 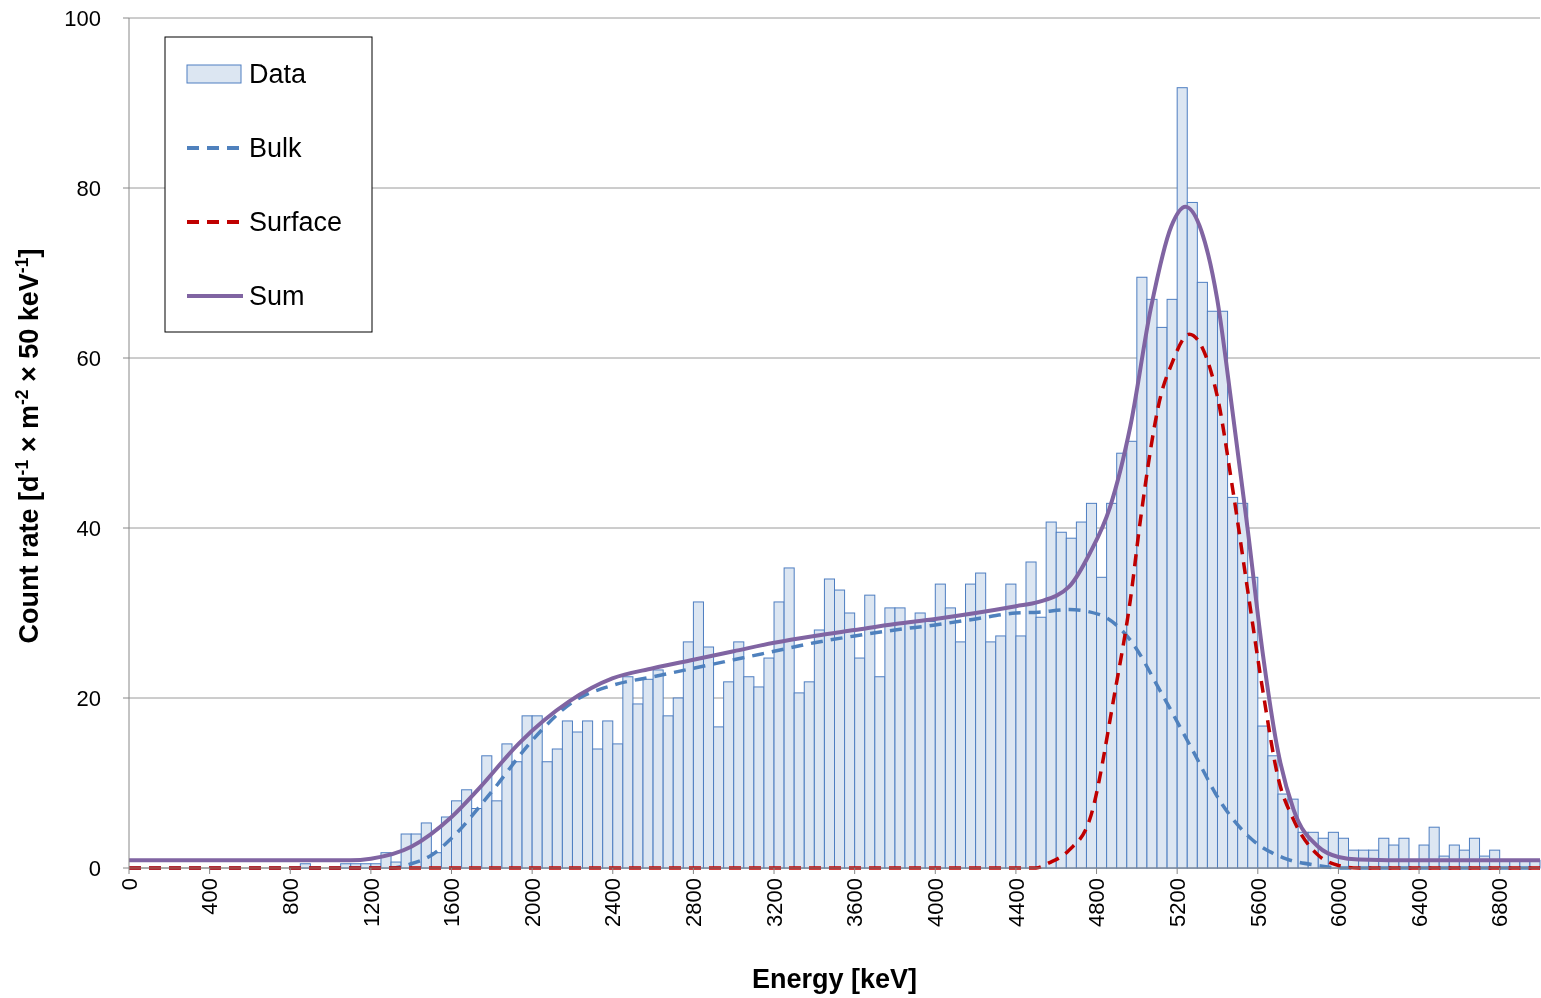 What do you see at coordinates (1258, 902) in the screenshot?
I see `x-tick-label: 5600` at bounding box center [1258, 902].